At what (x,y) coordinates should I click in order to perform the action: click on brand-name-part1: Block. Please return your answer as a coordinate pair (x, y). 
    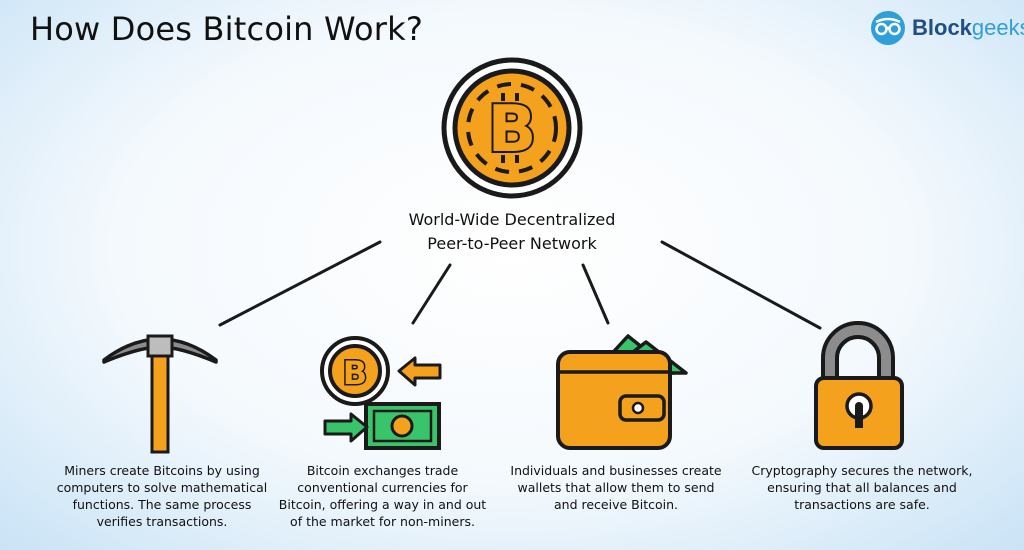
    Looking at the image, I should click on (942, 27).